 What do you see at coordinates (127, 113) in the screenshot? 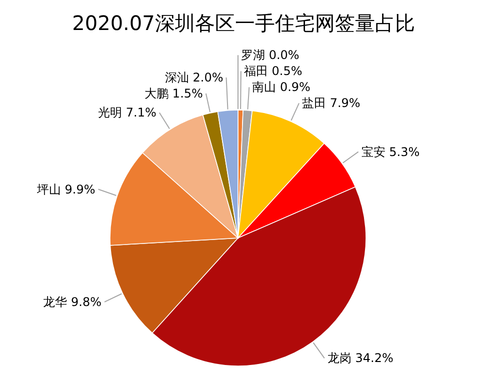
I see `slice-label: 光明 7.1%` at bounding box center [127, 113].